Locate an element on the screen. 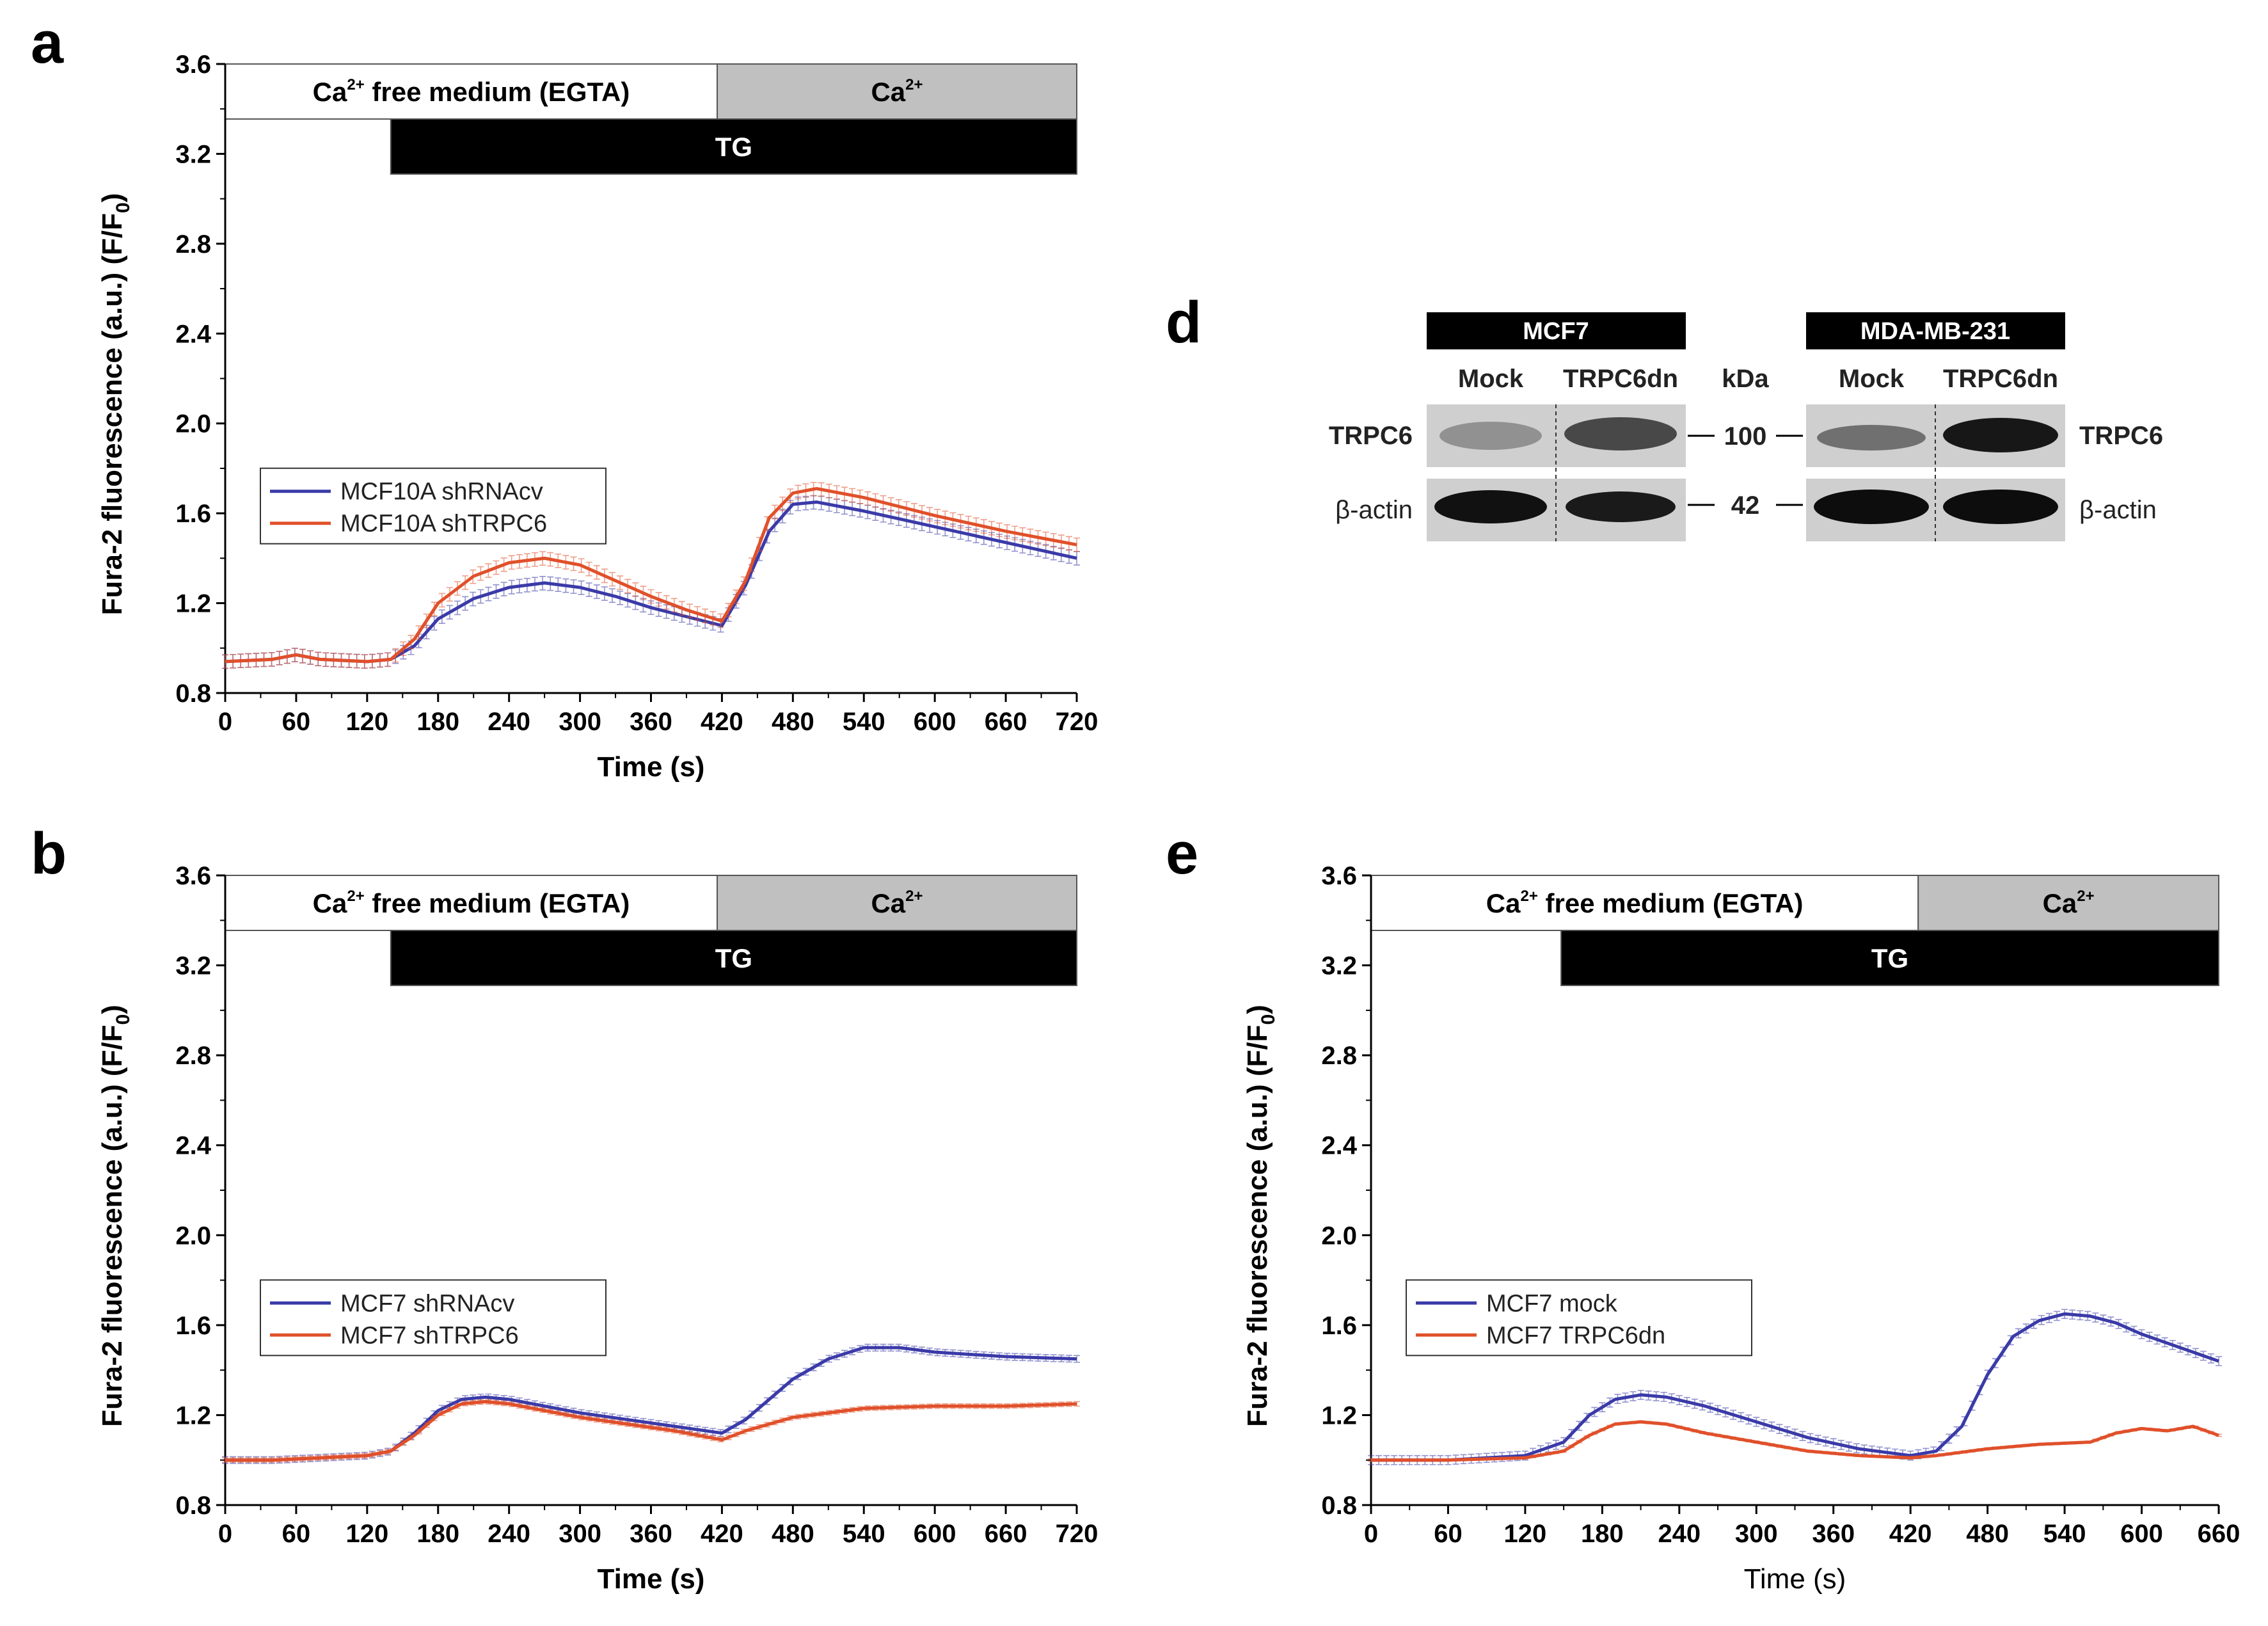  x-tick-label: 120 is located at coordinates (366, 1534).